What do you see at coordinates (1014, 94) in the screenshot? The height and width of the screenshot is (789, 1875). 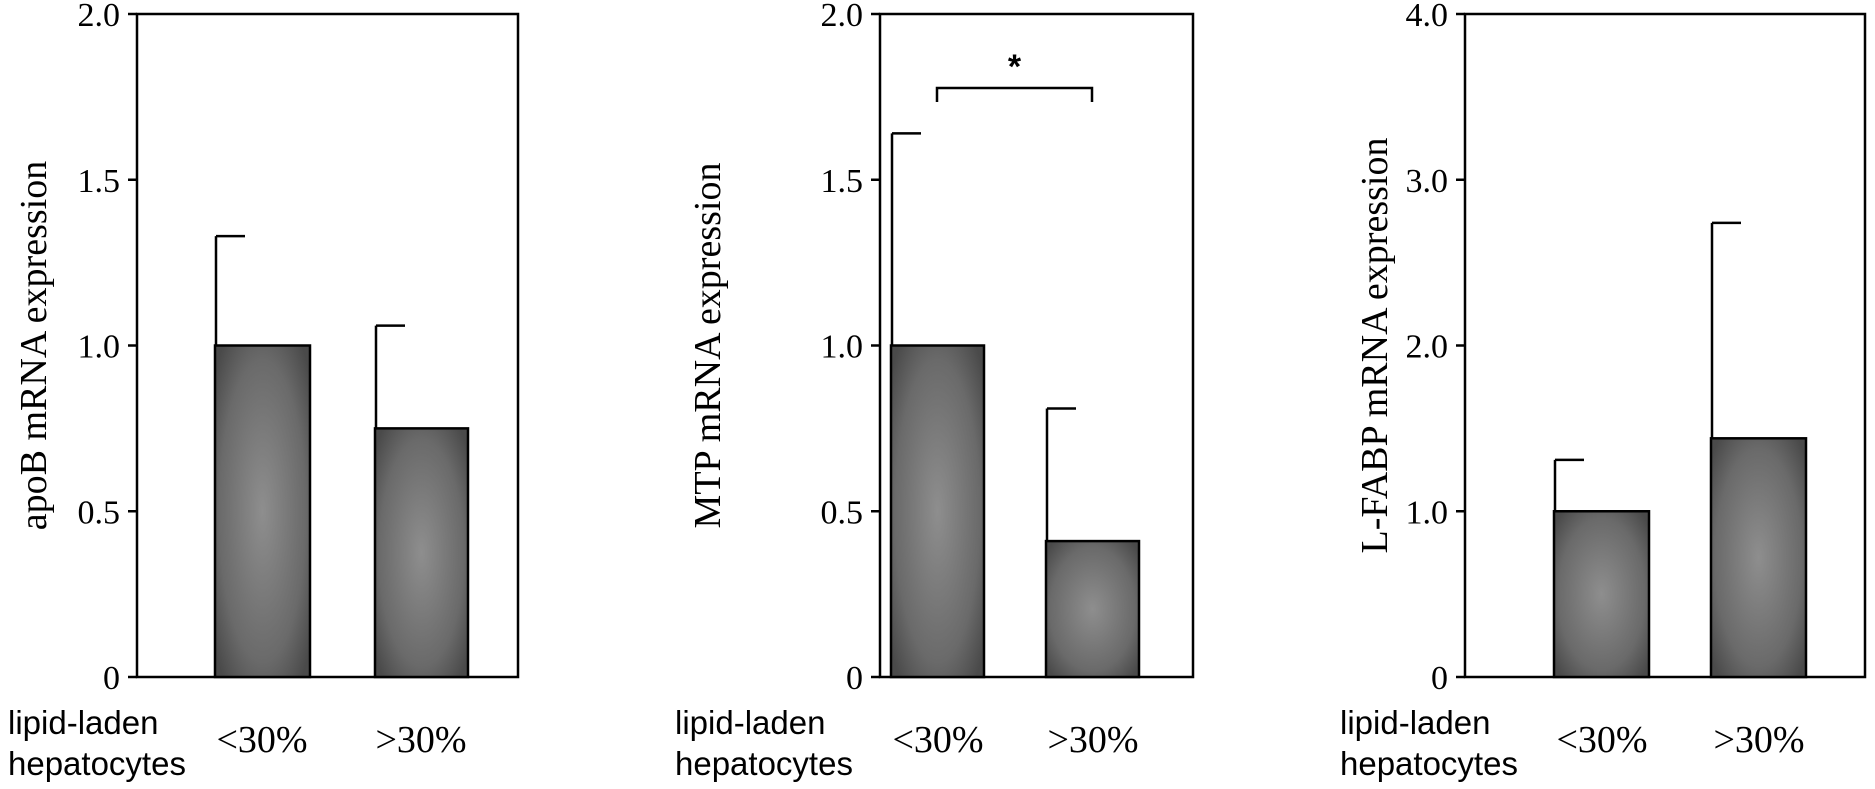 I see `significance-bracket` at bounding box center [1014, 94].